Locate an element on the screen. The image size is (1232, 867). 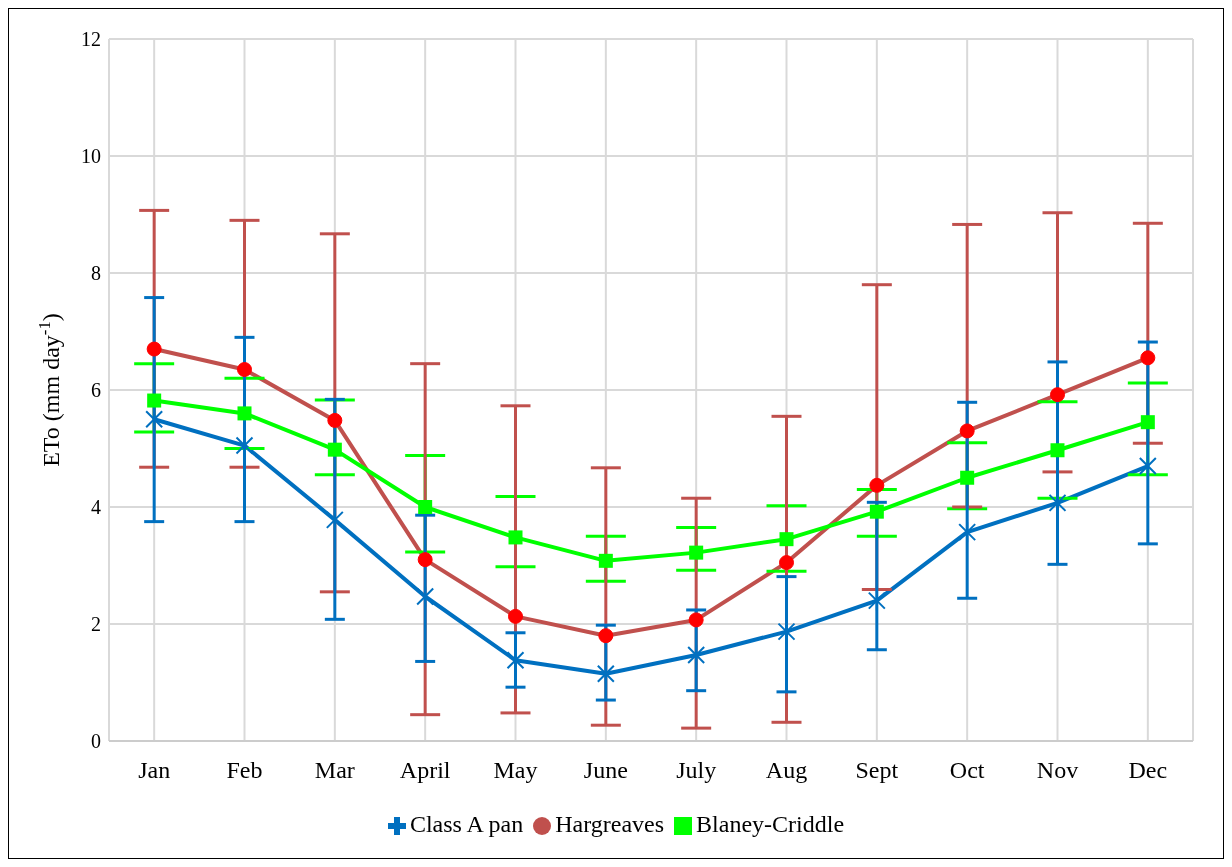
x-tick-label: Oct is located at coordinates (967, 770).